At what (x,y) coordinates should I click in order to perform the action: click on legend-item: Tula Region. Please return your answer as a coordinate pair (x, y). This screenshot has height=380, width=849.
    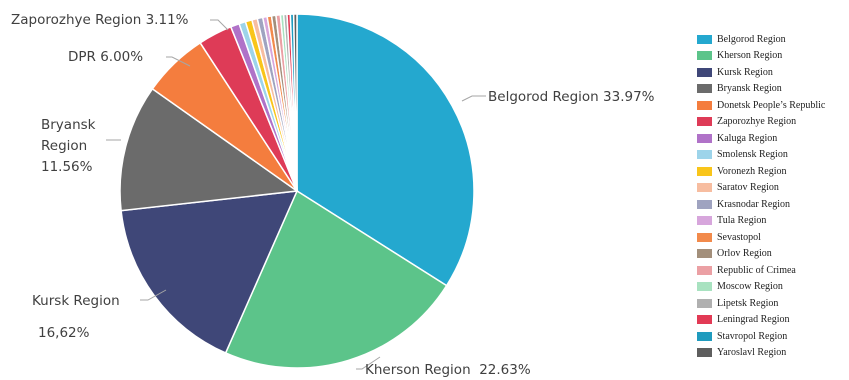
    Looking at the image, I should click on (772, 221).